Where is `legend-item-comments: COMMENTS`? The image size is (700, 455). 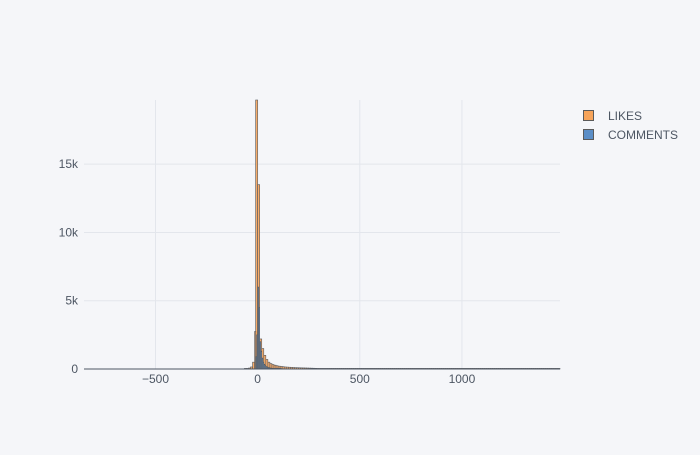 legend-item-comments: COMMENTS is located at coordinates (630, 134).